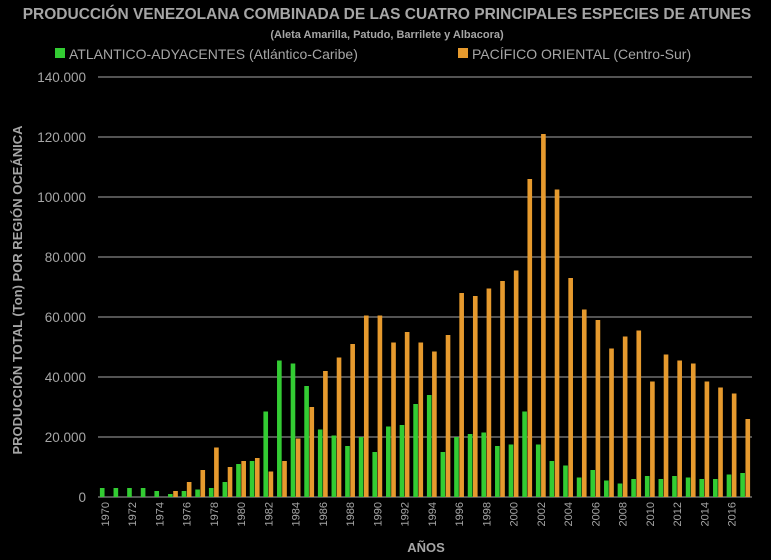 This screenshot has width=771, height=560. Describe the element at coordinates (184, 494) in the screenshot. I see `bar-atlantico-1976` at that location.